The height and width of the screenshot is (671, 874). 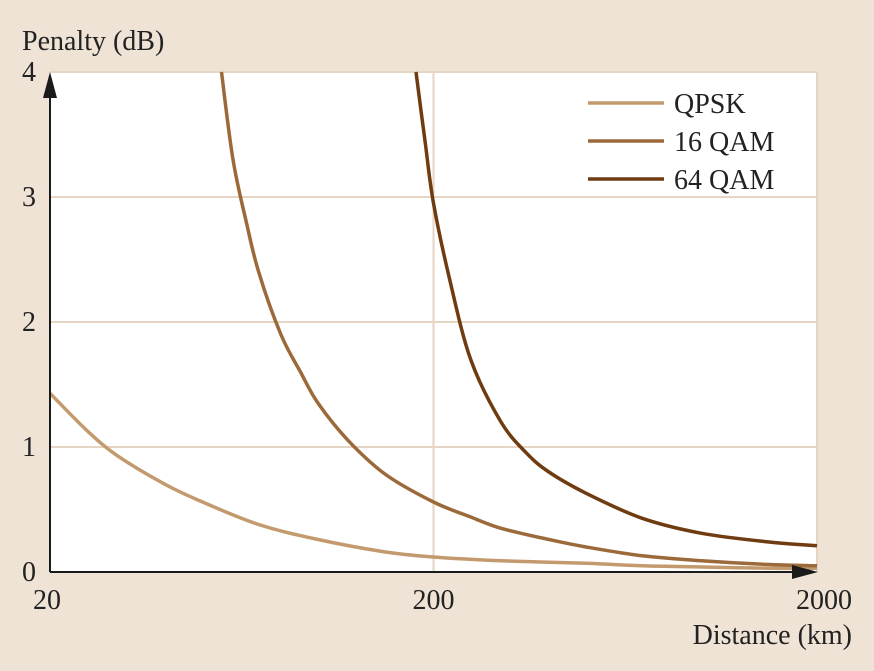 What do you see at coordinates (29, 72) in the screenshot?
I see `y-tick-label-4: 4` at bounding box center [29, 72].